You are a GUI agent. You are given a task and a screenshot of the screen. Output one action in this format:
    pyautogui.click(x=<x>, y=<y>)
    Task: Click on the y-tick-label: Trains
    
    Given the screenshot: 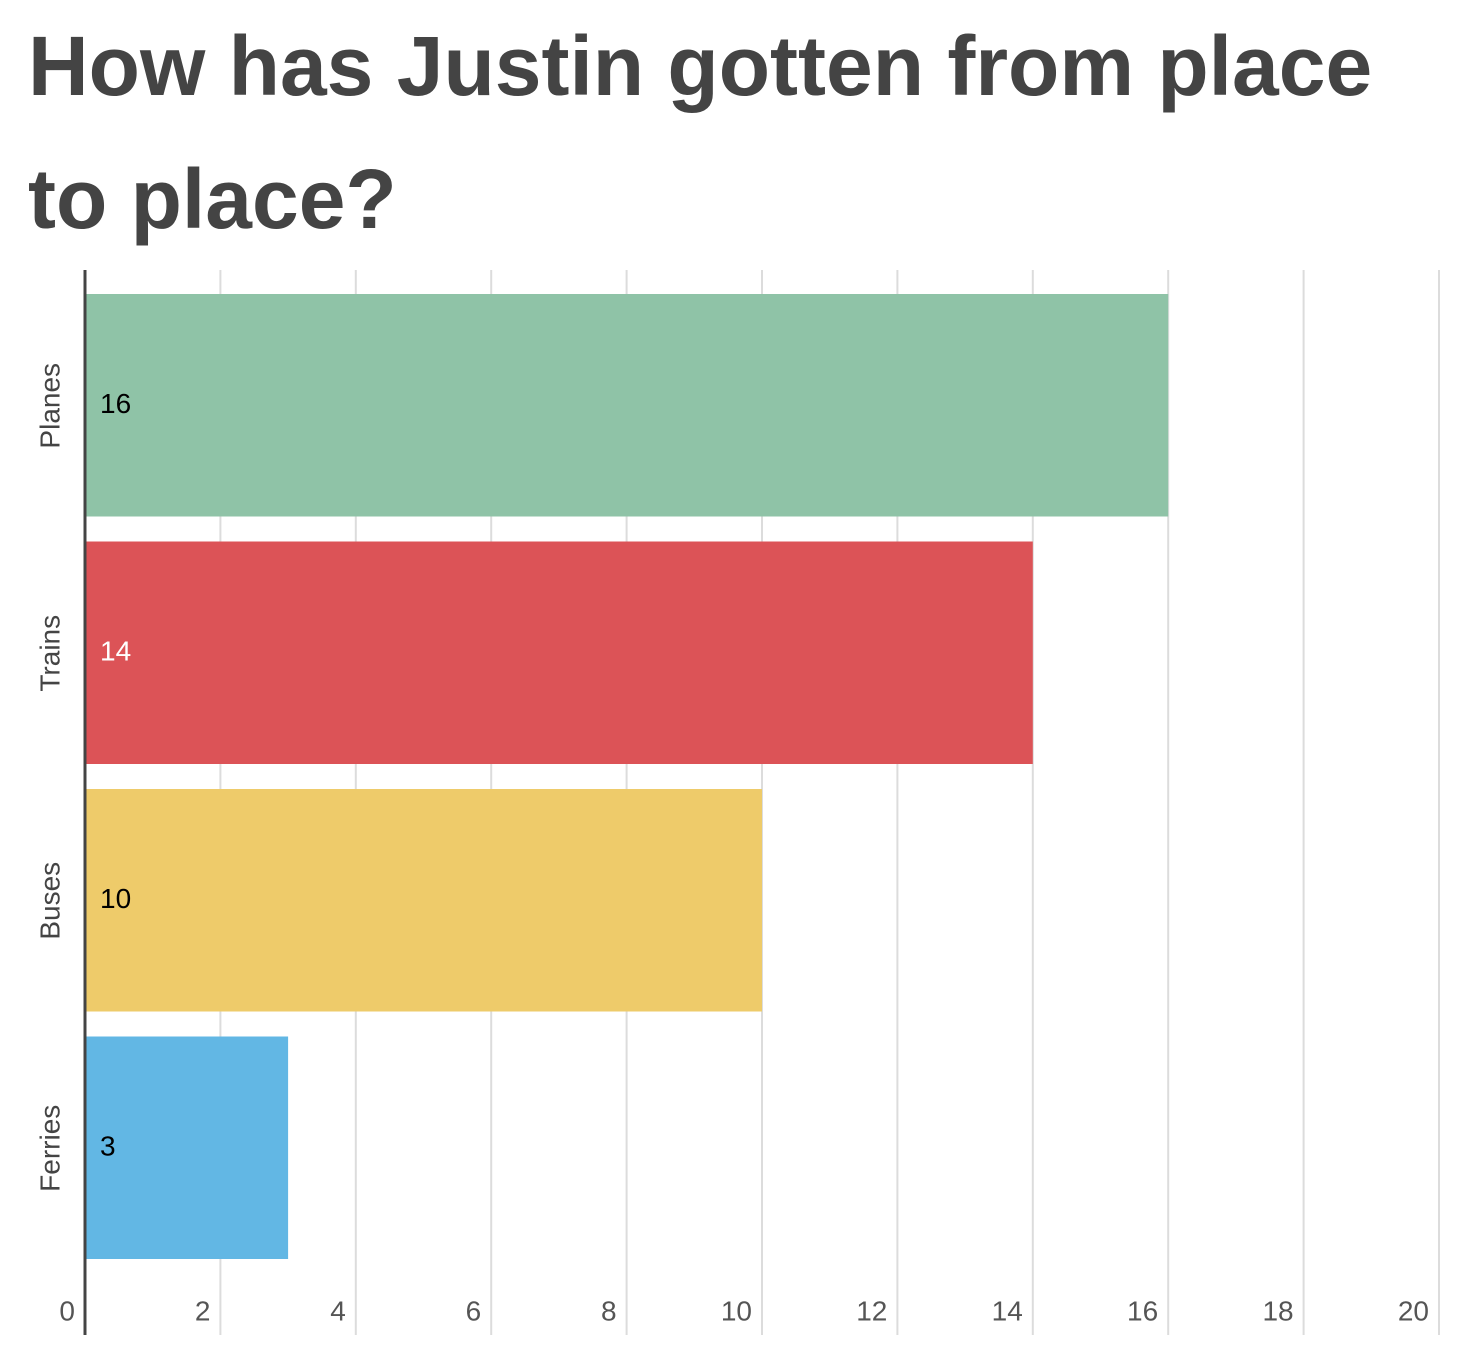 What is the action you would take?
    pyautogui.click(x=49, y=653)
    